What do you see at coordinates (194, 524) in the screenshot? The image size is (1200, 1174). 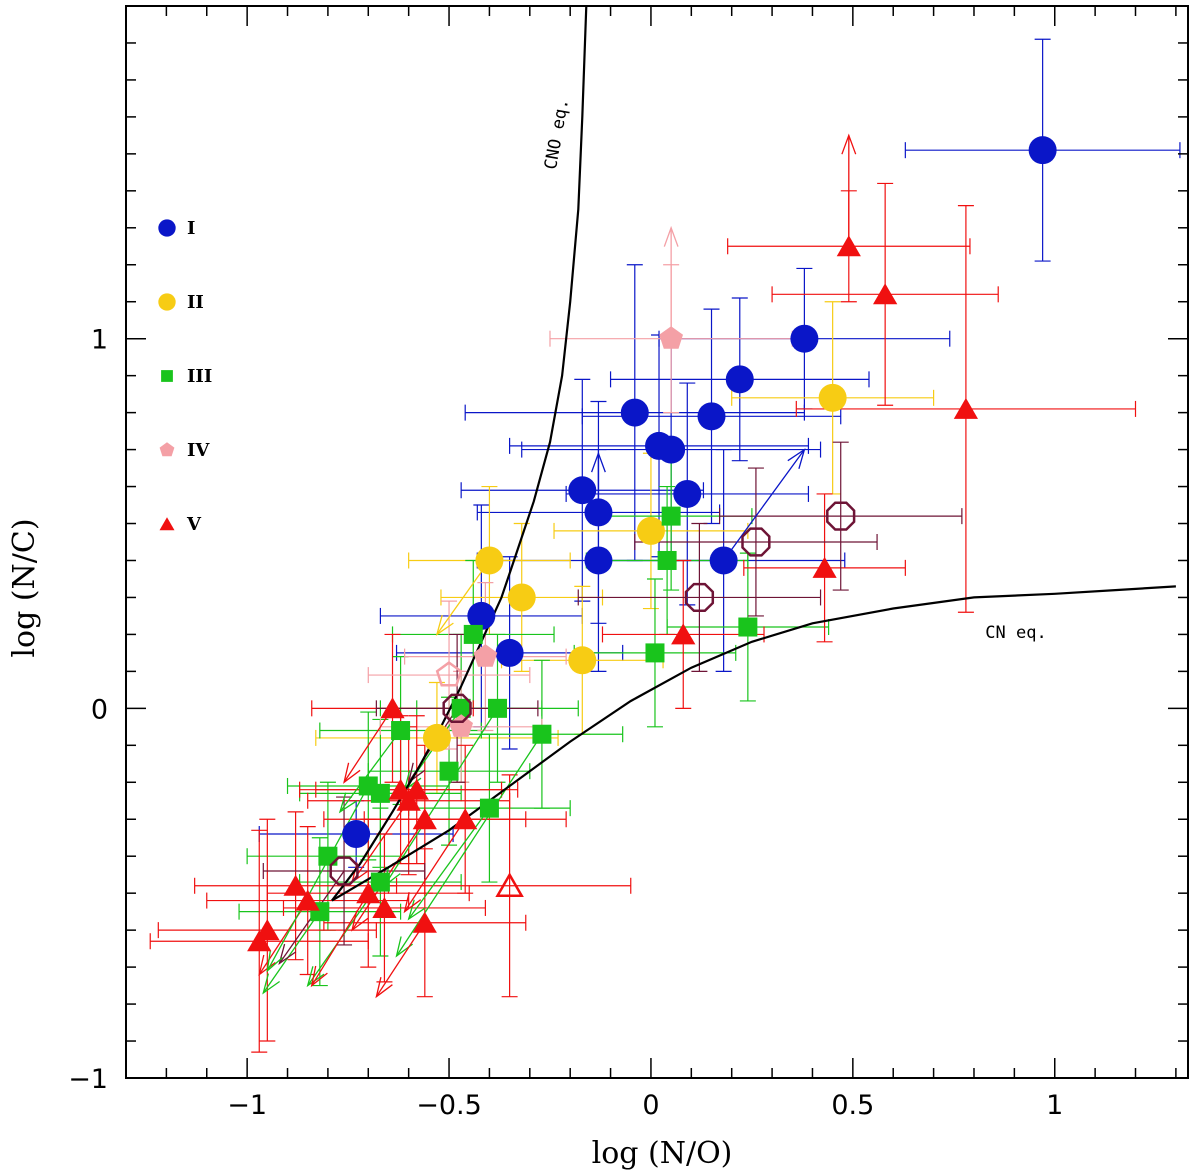 I see `legend-label-v: V` at bounding box center [194, 524].